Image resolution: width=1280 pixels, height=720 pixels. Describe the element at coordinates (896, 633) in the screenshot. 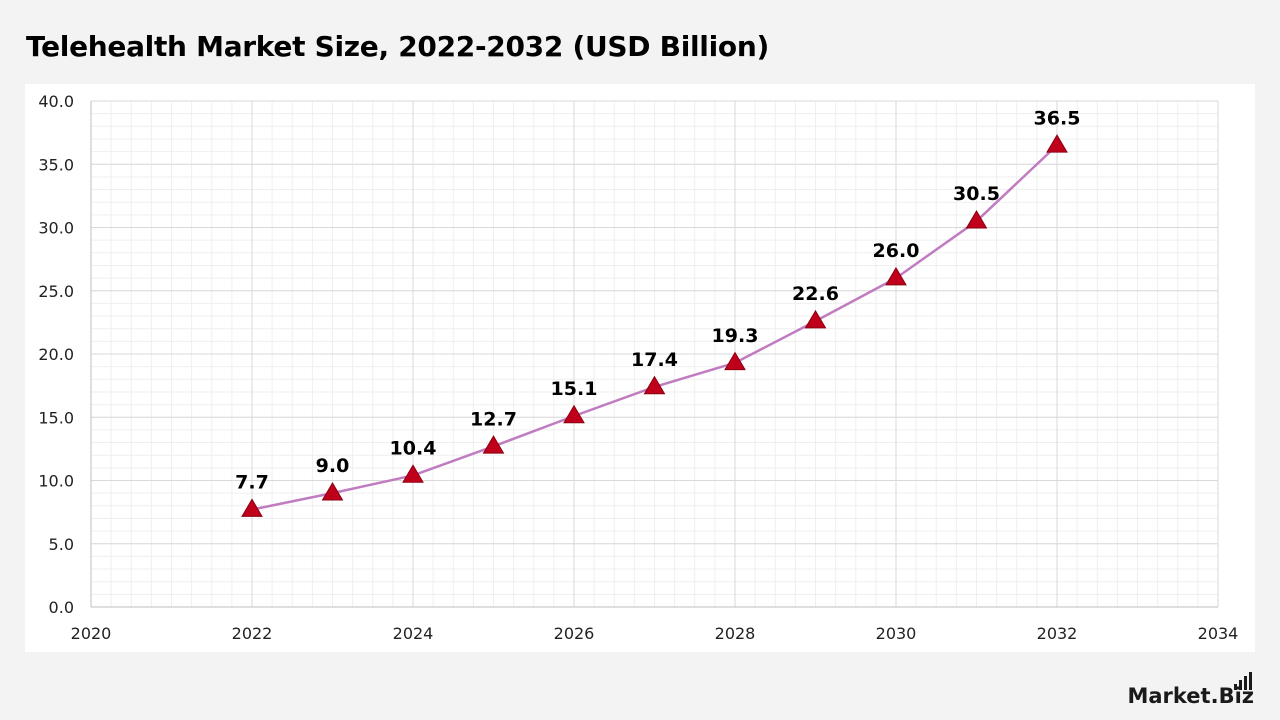

I see `x-tick-label: 2030` at that location.